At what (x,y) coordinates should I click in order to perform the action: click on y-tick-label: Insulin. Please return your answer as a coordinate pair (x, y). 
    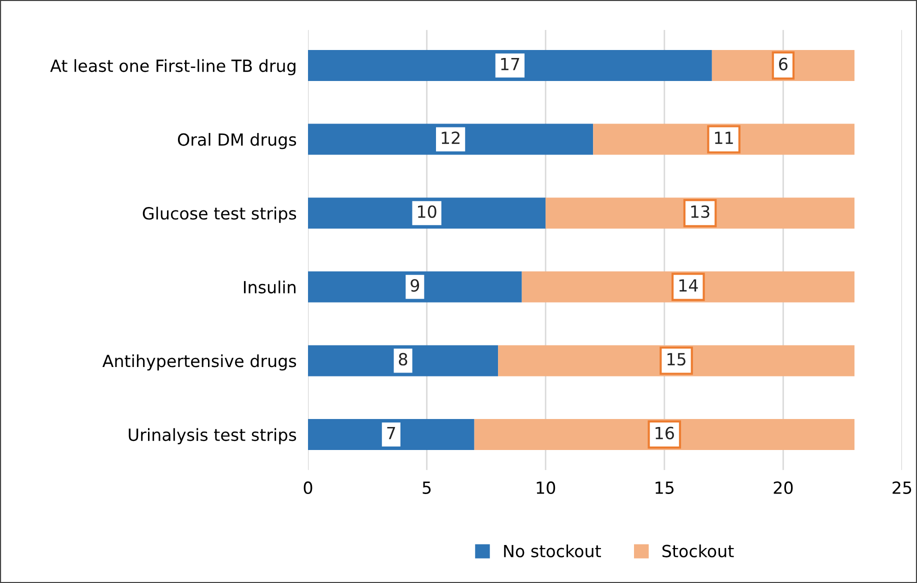
    Looking at the image, I should click on (270, 287).